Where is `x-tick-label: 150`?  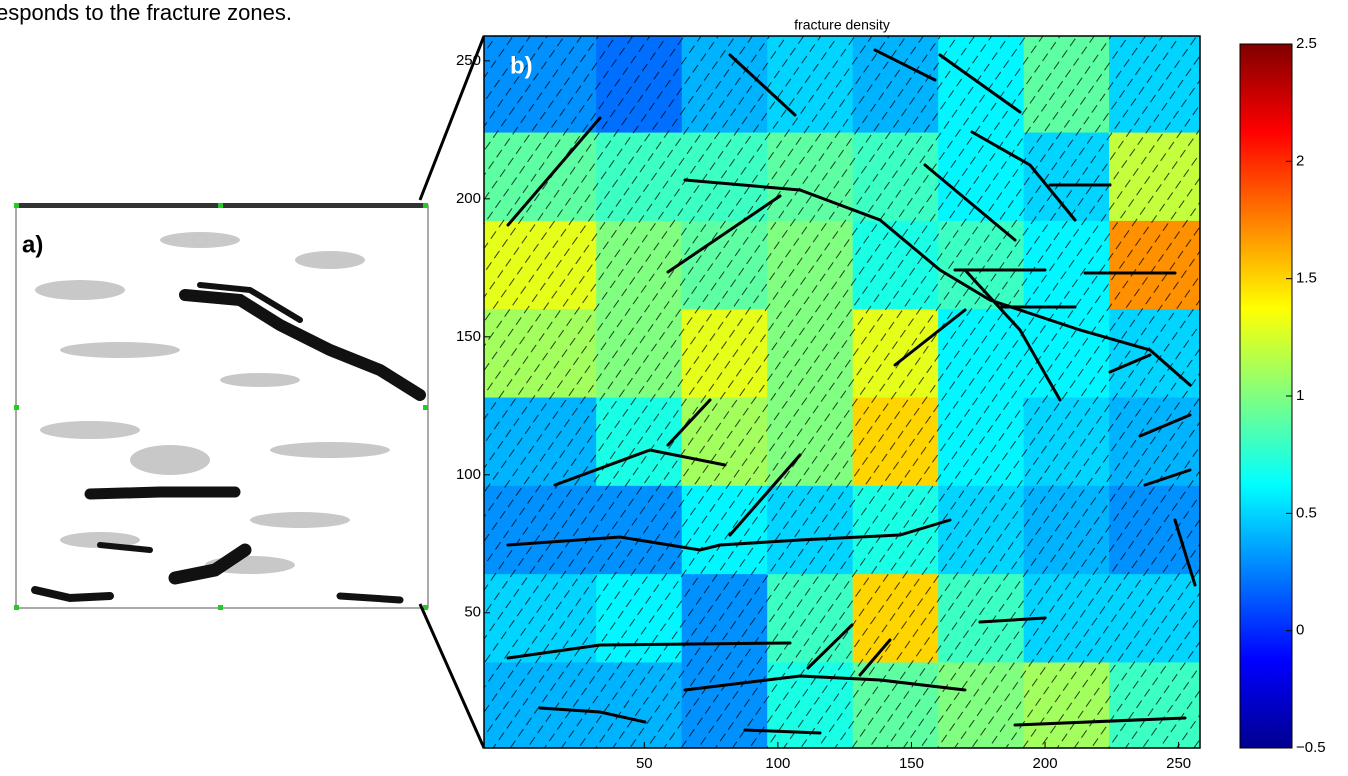
x-tick-label: 150 is located at coordinates (911, 763).